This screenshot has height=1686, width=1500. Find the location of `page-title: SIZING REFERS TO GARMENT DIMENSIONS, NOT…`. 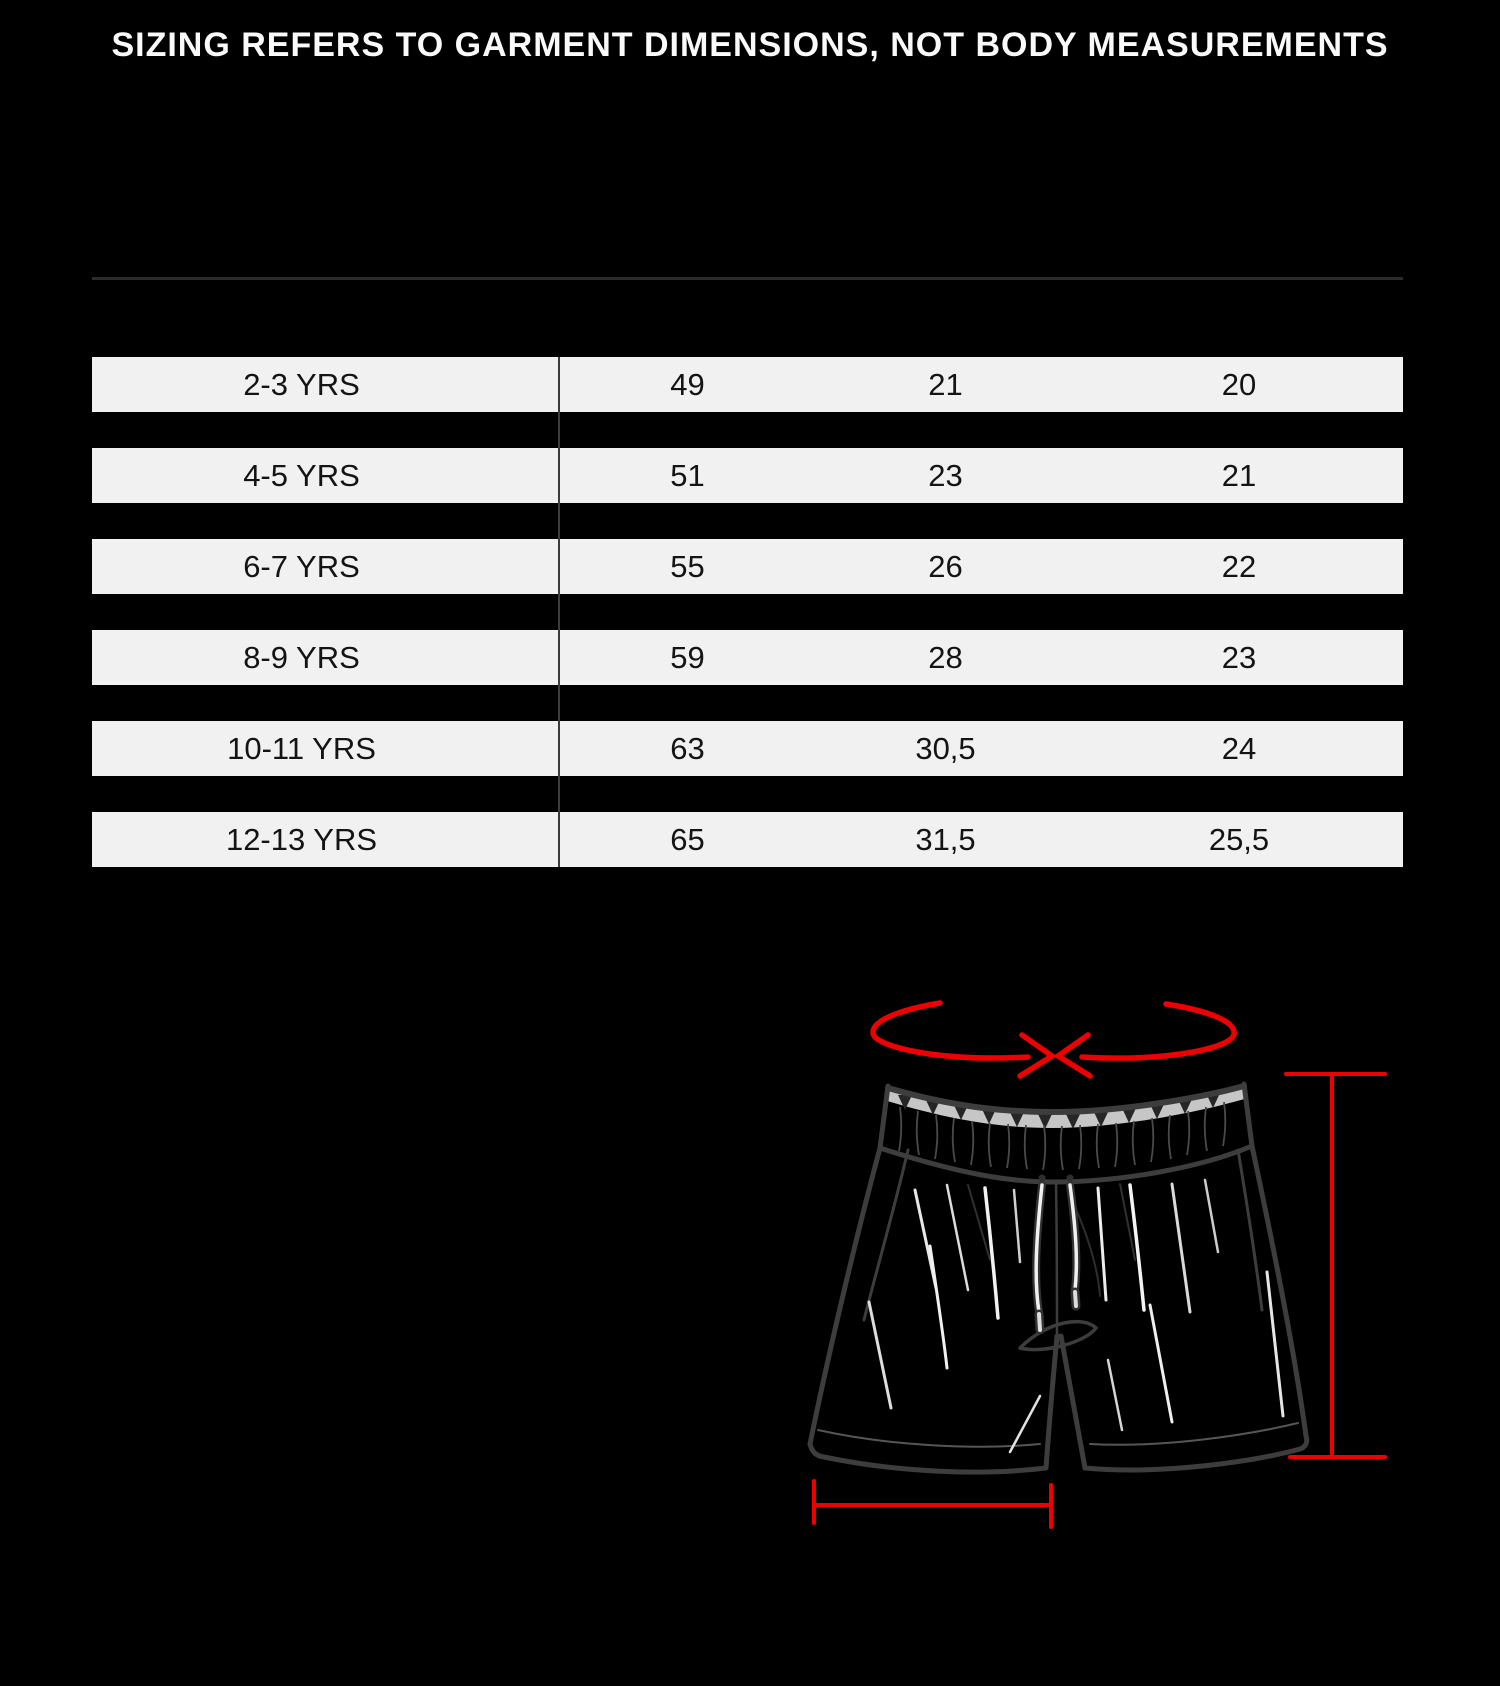

page-title: SIZING REFERS TO GARMENT DIMENSIONS, NOT… is located at coordinates (750, 45).